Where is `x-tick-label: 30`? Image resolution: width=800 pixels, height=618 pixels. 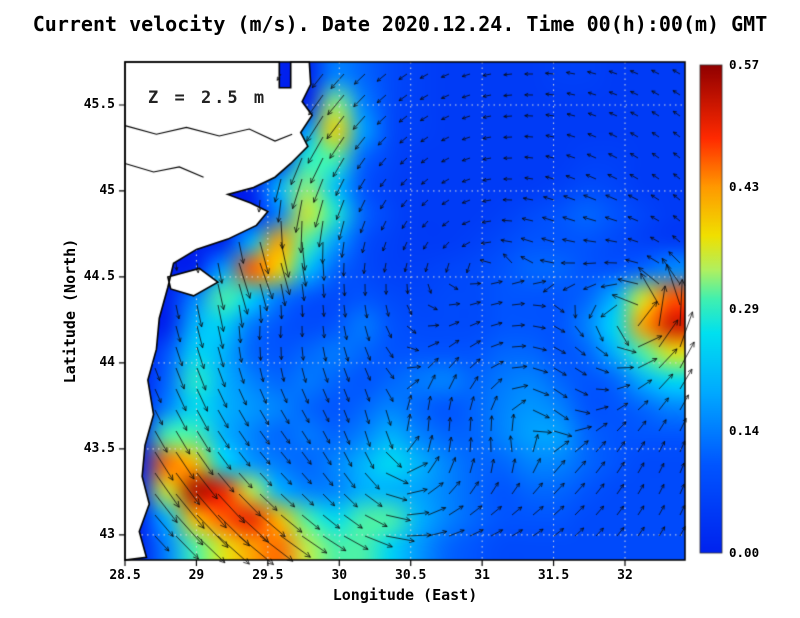 x-tick-label: 30 is located at coordinates (339, 575).